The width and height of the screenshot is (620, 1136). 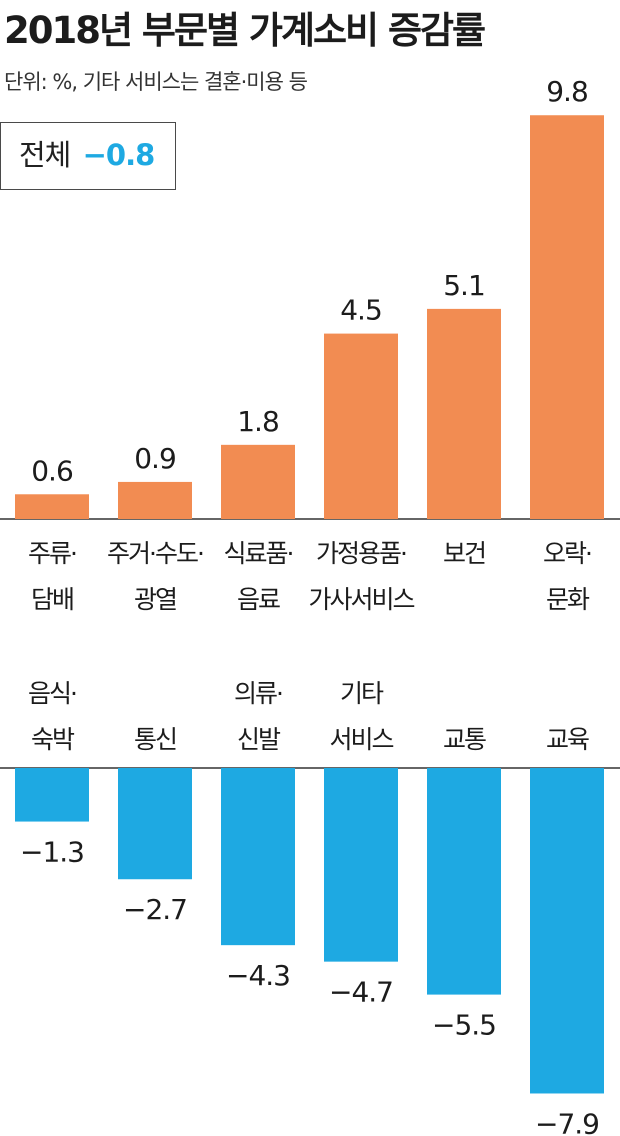 What do you see at coordinates (464, 739) in the screenshot?
I see `negative-category-label-5-1: 교통` at bounding box center [464, 739].